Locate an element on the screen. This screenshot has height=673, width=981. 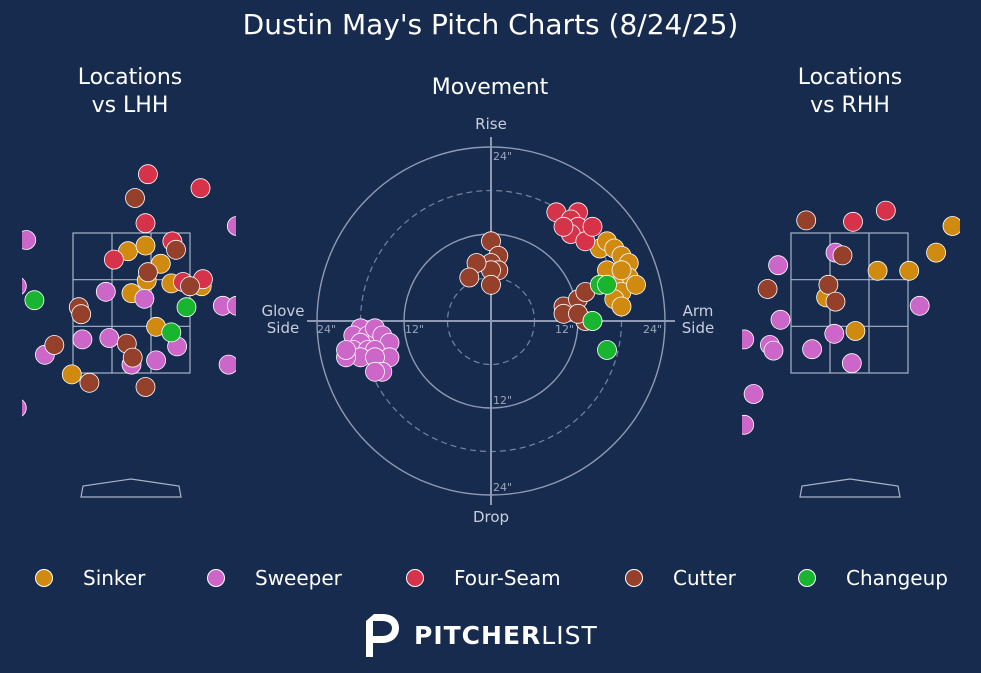
legend-item-four-seam: Four-Seam is located at coordinates (483, 578).